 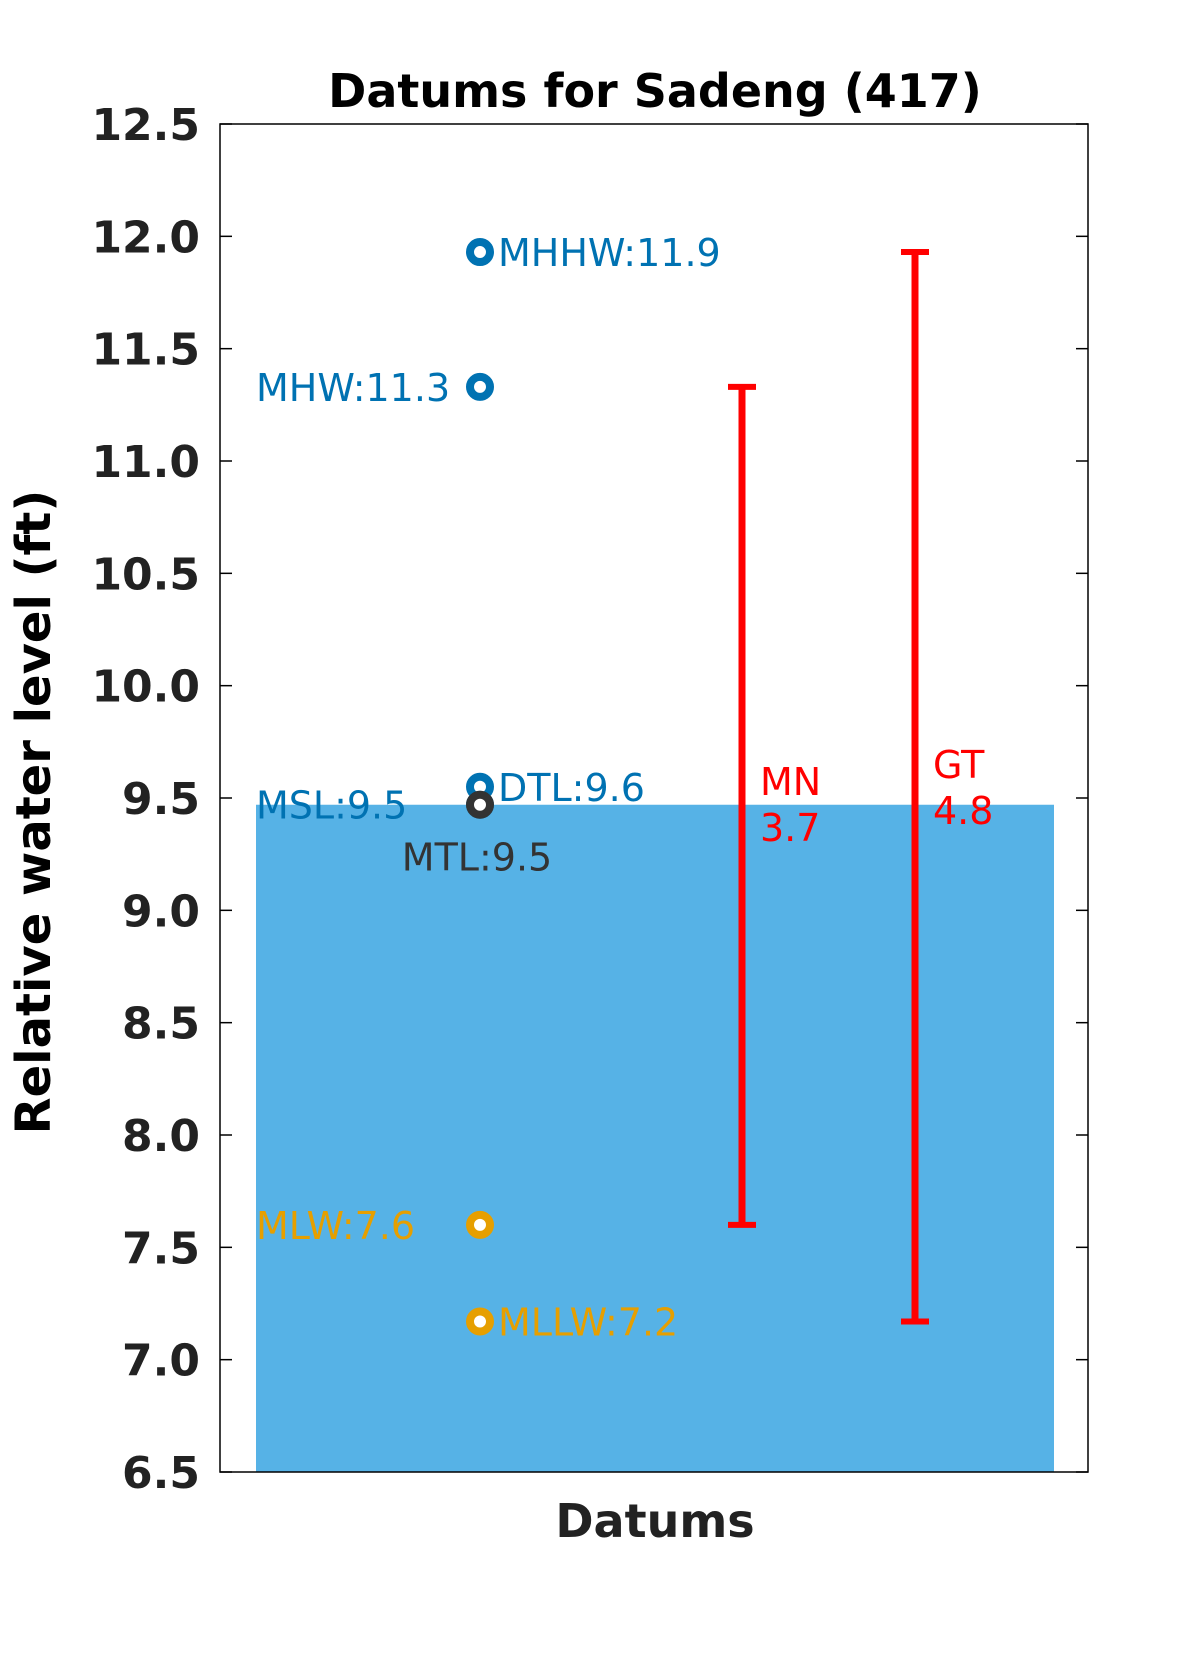 What do you see at coordinates (161, 1361) in the screenshot?
I see `y-tick-label: 7.0` at bounding box center [161, 1361].